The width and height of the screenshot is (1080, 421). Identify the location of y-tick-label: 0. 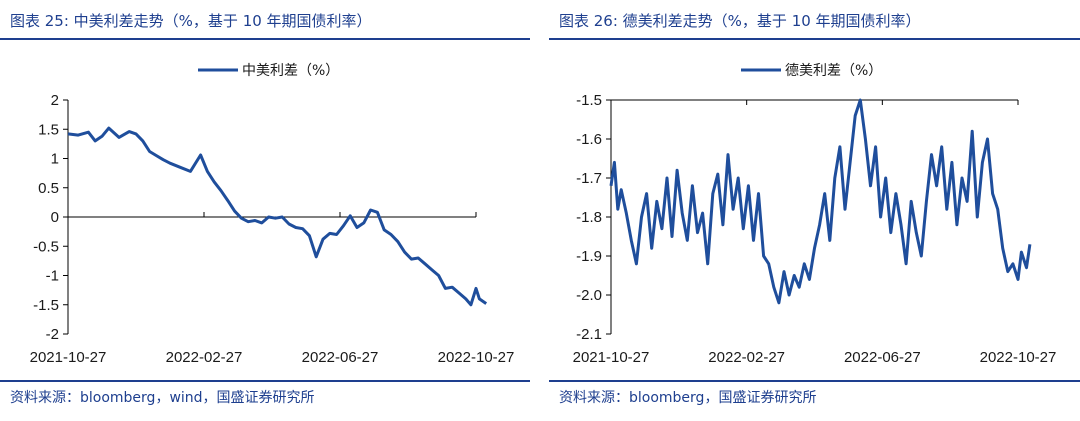
(55, 217).